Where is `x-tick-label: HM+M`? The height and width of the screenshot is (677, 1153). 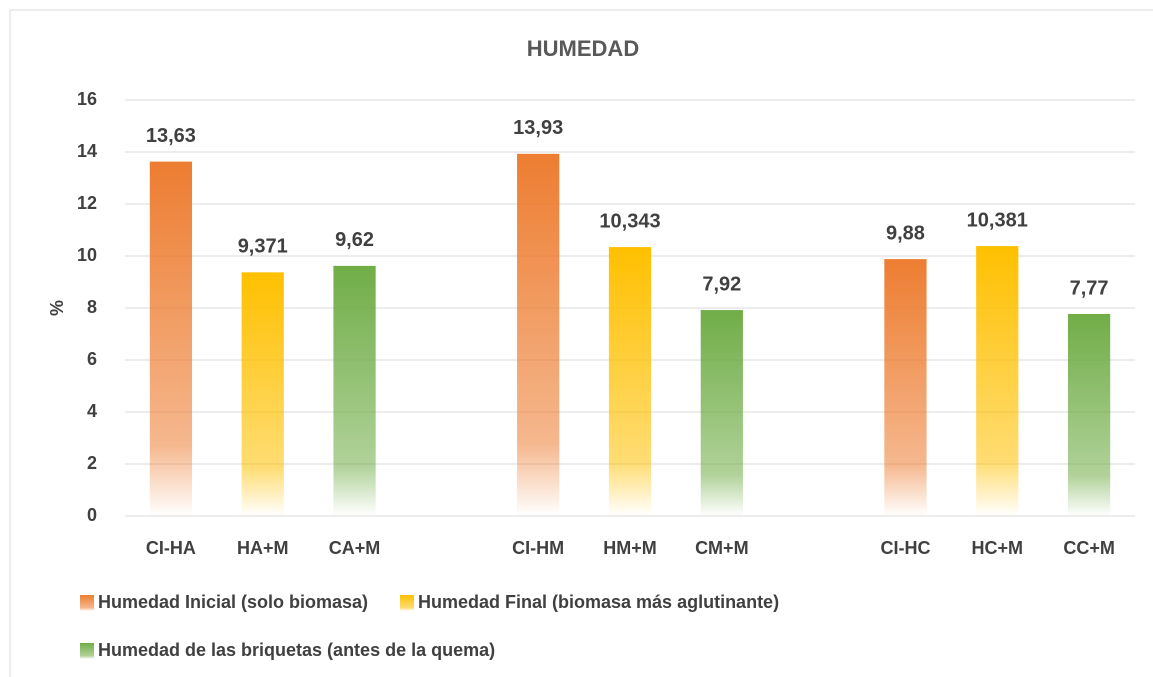 x-tick-label: HM+M is located at coordinates (630, 548).